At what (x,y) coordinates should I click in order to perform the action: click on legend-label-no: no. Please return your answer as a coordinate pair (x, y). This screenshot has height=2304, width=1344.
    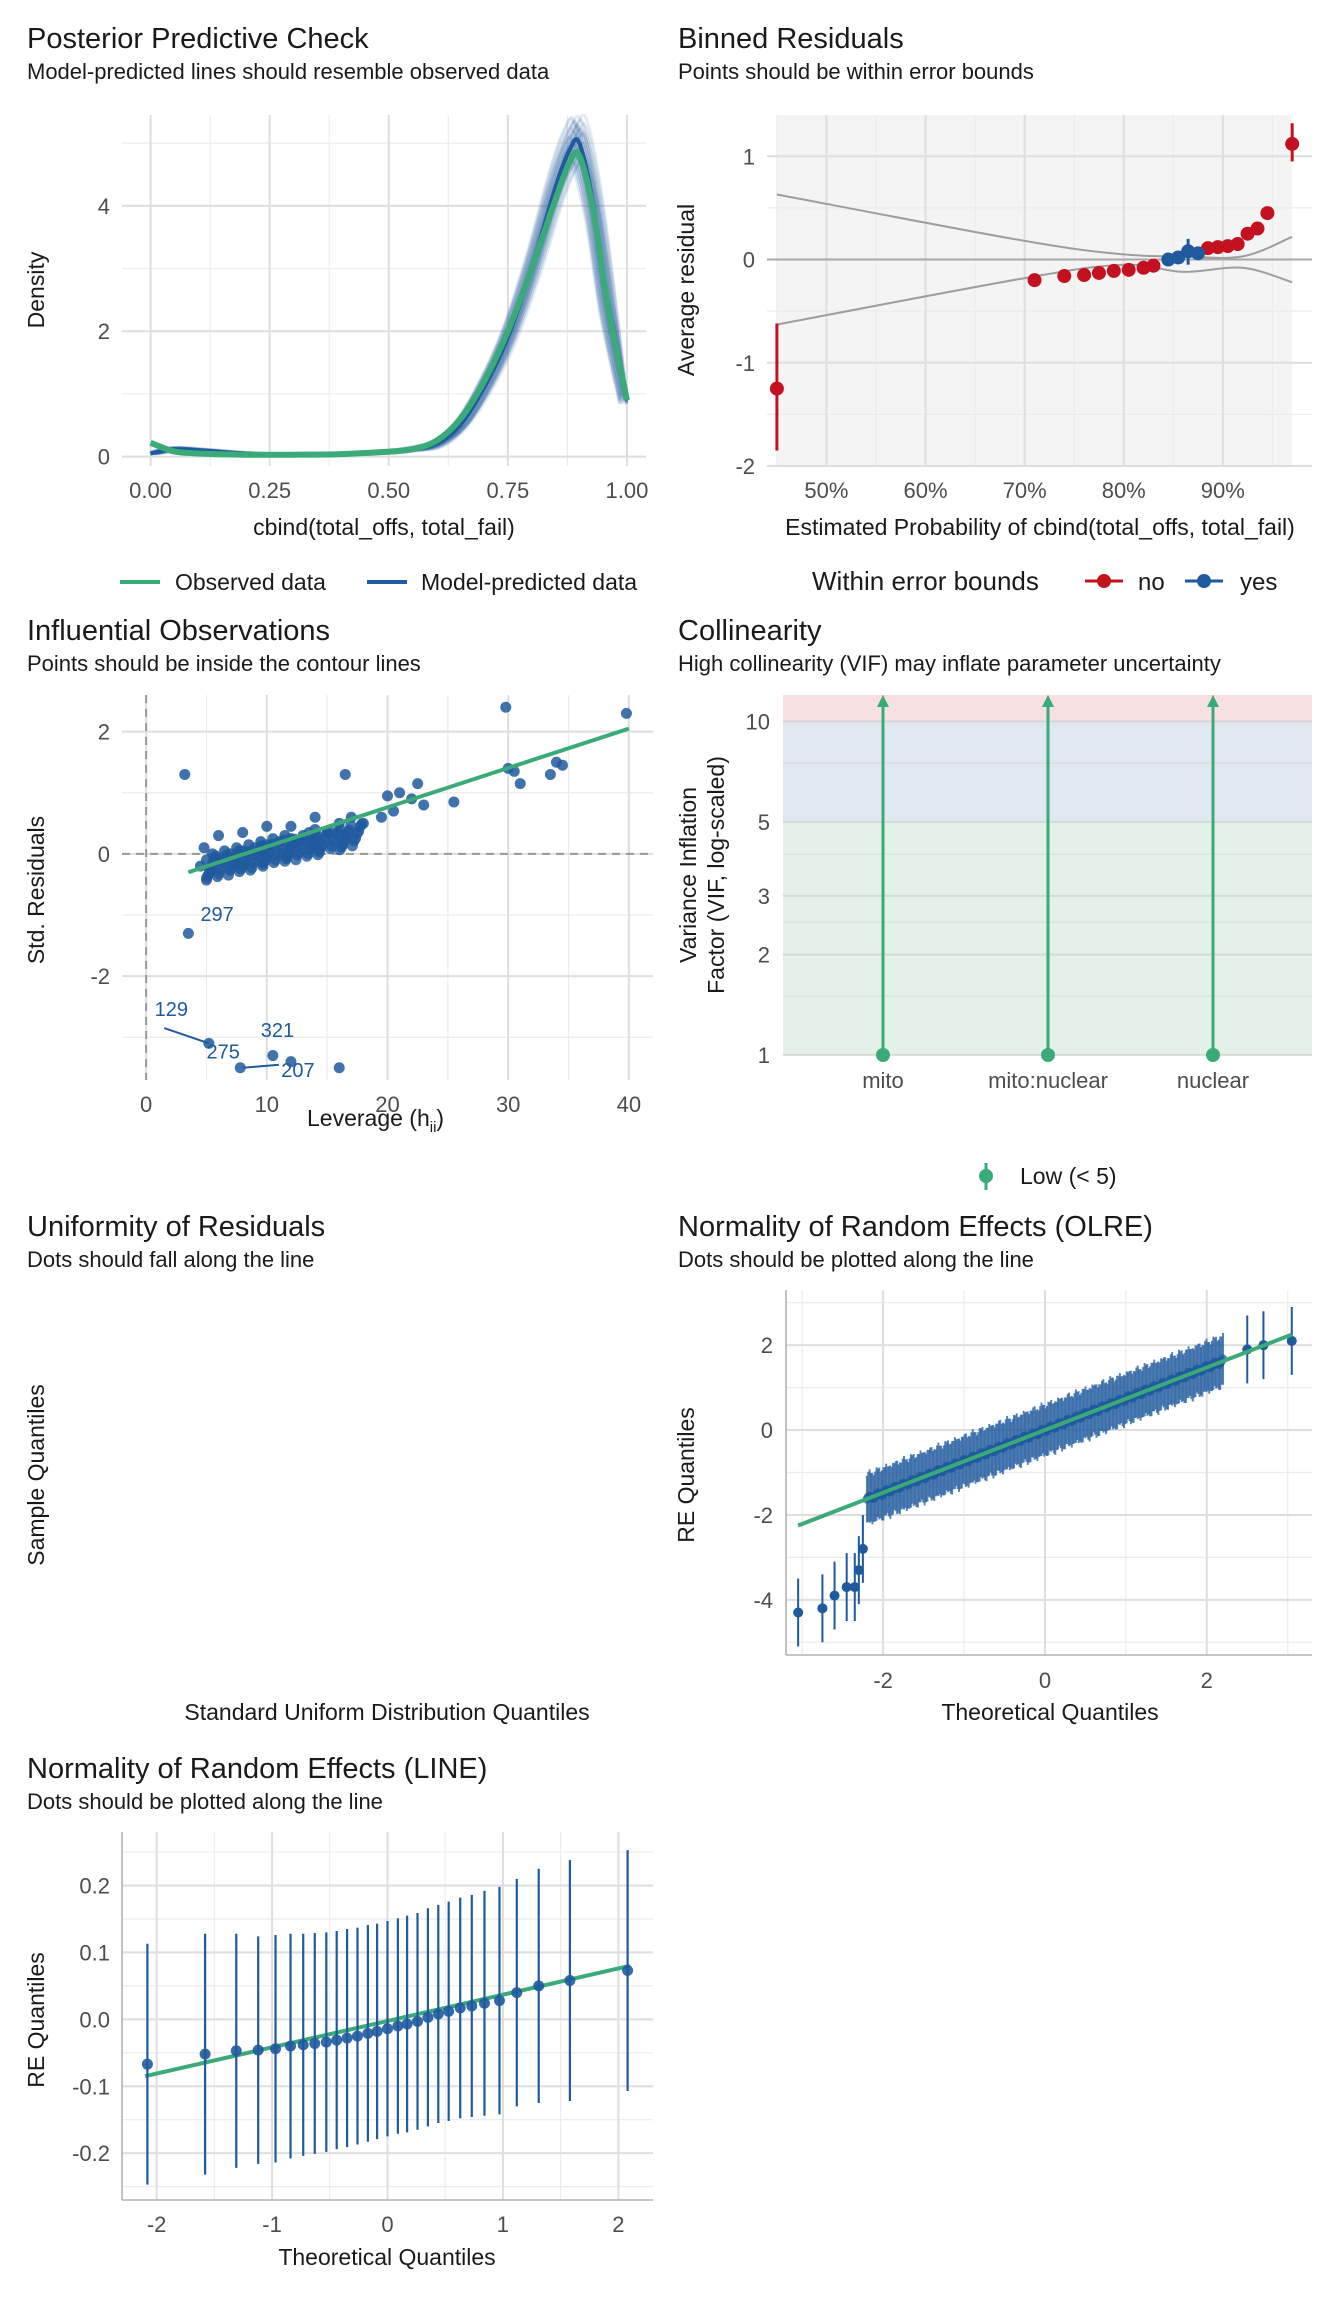
    Looking at the image, I should click on (1151, 582).